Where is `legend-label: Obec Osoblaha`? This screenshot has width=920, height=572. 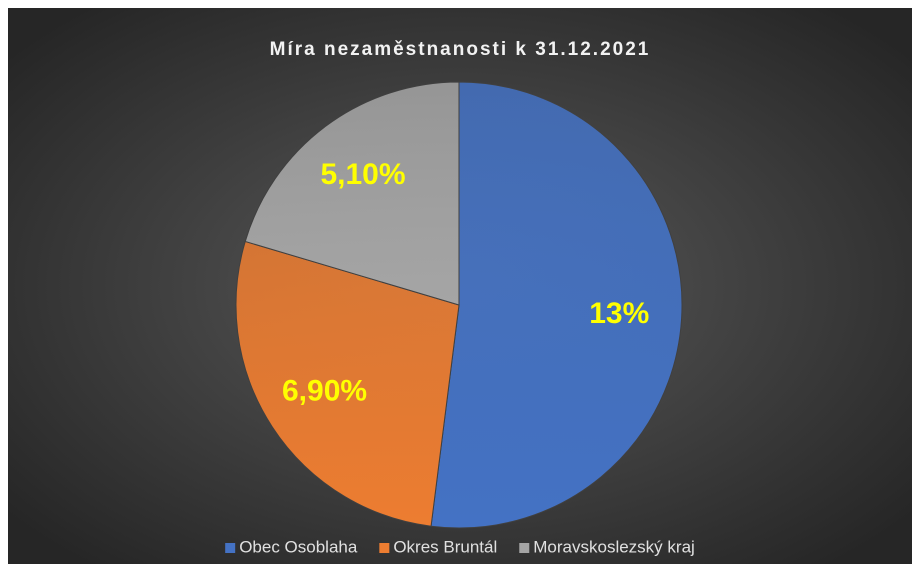 legend-label: Obec Osoblaha is located at coordinates (298, 546).